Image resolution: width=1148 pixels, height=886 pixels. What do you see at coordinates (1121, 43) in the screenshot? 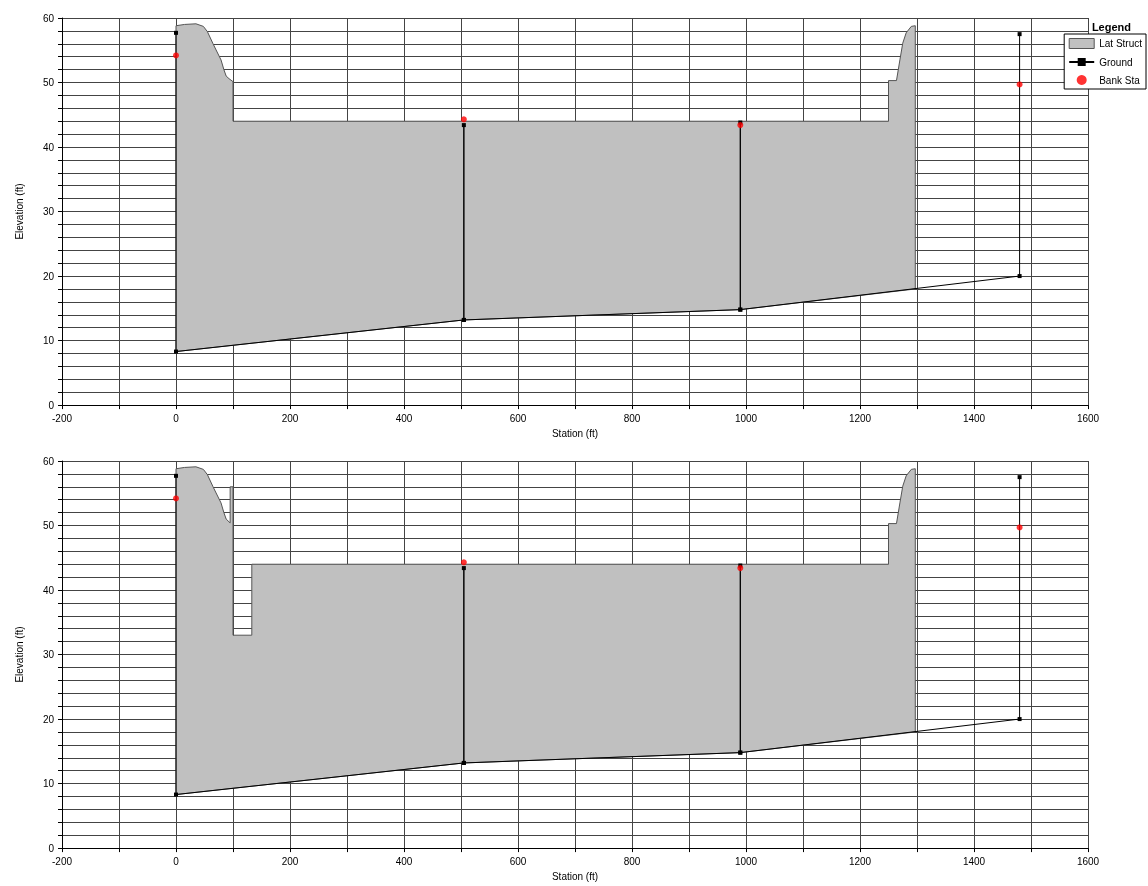
I see `legend-label: Lat Struct` at bounding box center [1121, 43].